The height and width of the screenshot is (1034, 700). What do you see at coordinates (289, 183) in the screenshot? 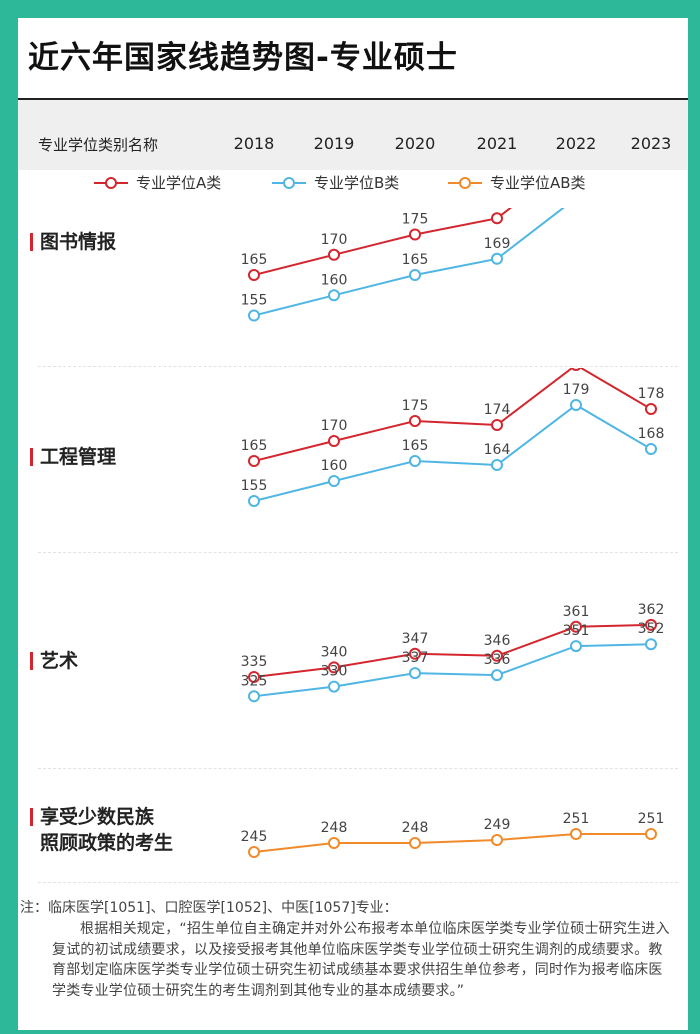
I see `legend-marker-icon-b` at bounding box center [289, 183].